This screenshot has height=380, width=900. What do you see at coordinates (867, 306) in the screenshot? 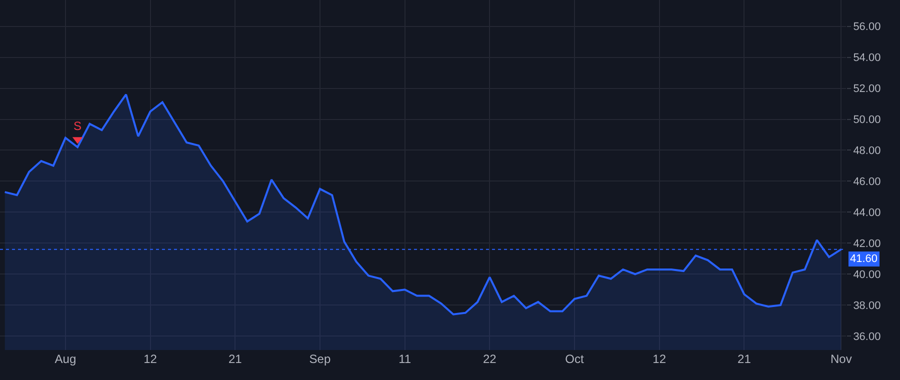
I see `y-tick-label: 38.00` at bounding box center [867, 306].